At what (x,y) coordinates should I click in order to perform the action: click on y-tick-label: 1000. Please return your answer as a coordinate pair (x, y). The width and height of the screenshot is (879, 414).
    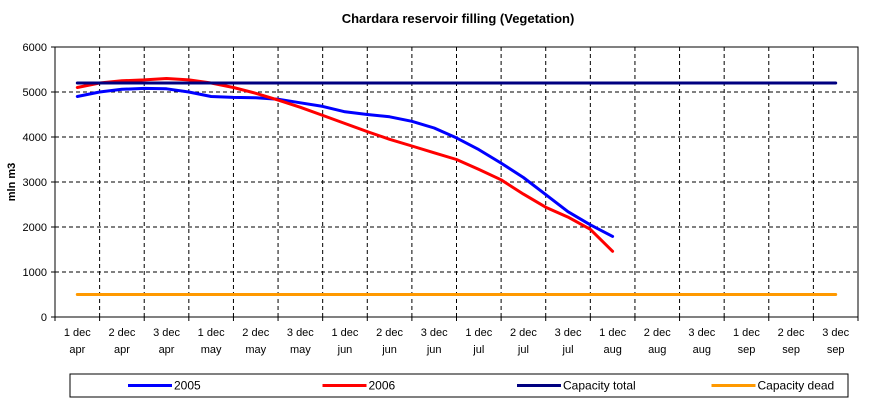
    Looking at the image, I should click on (35, 273).